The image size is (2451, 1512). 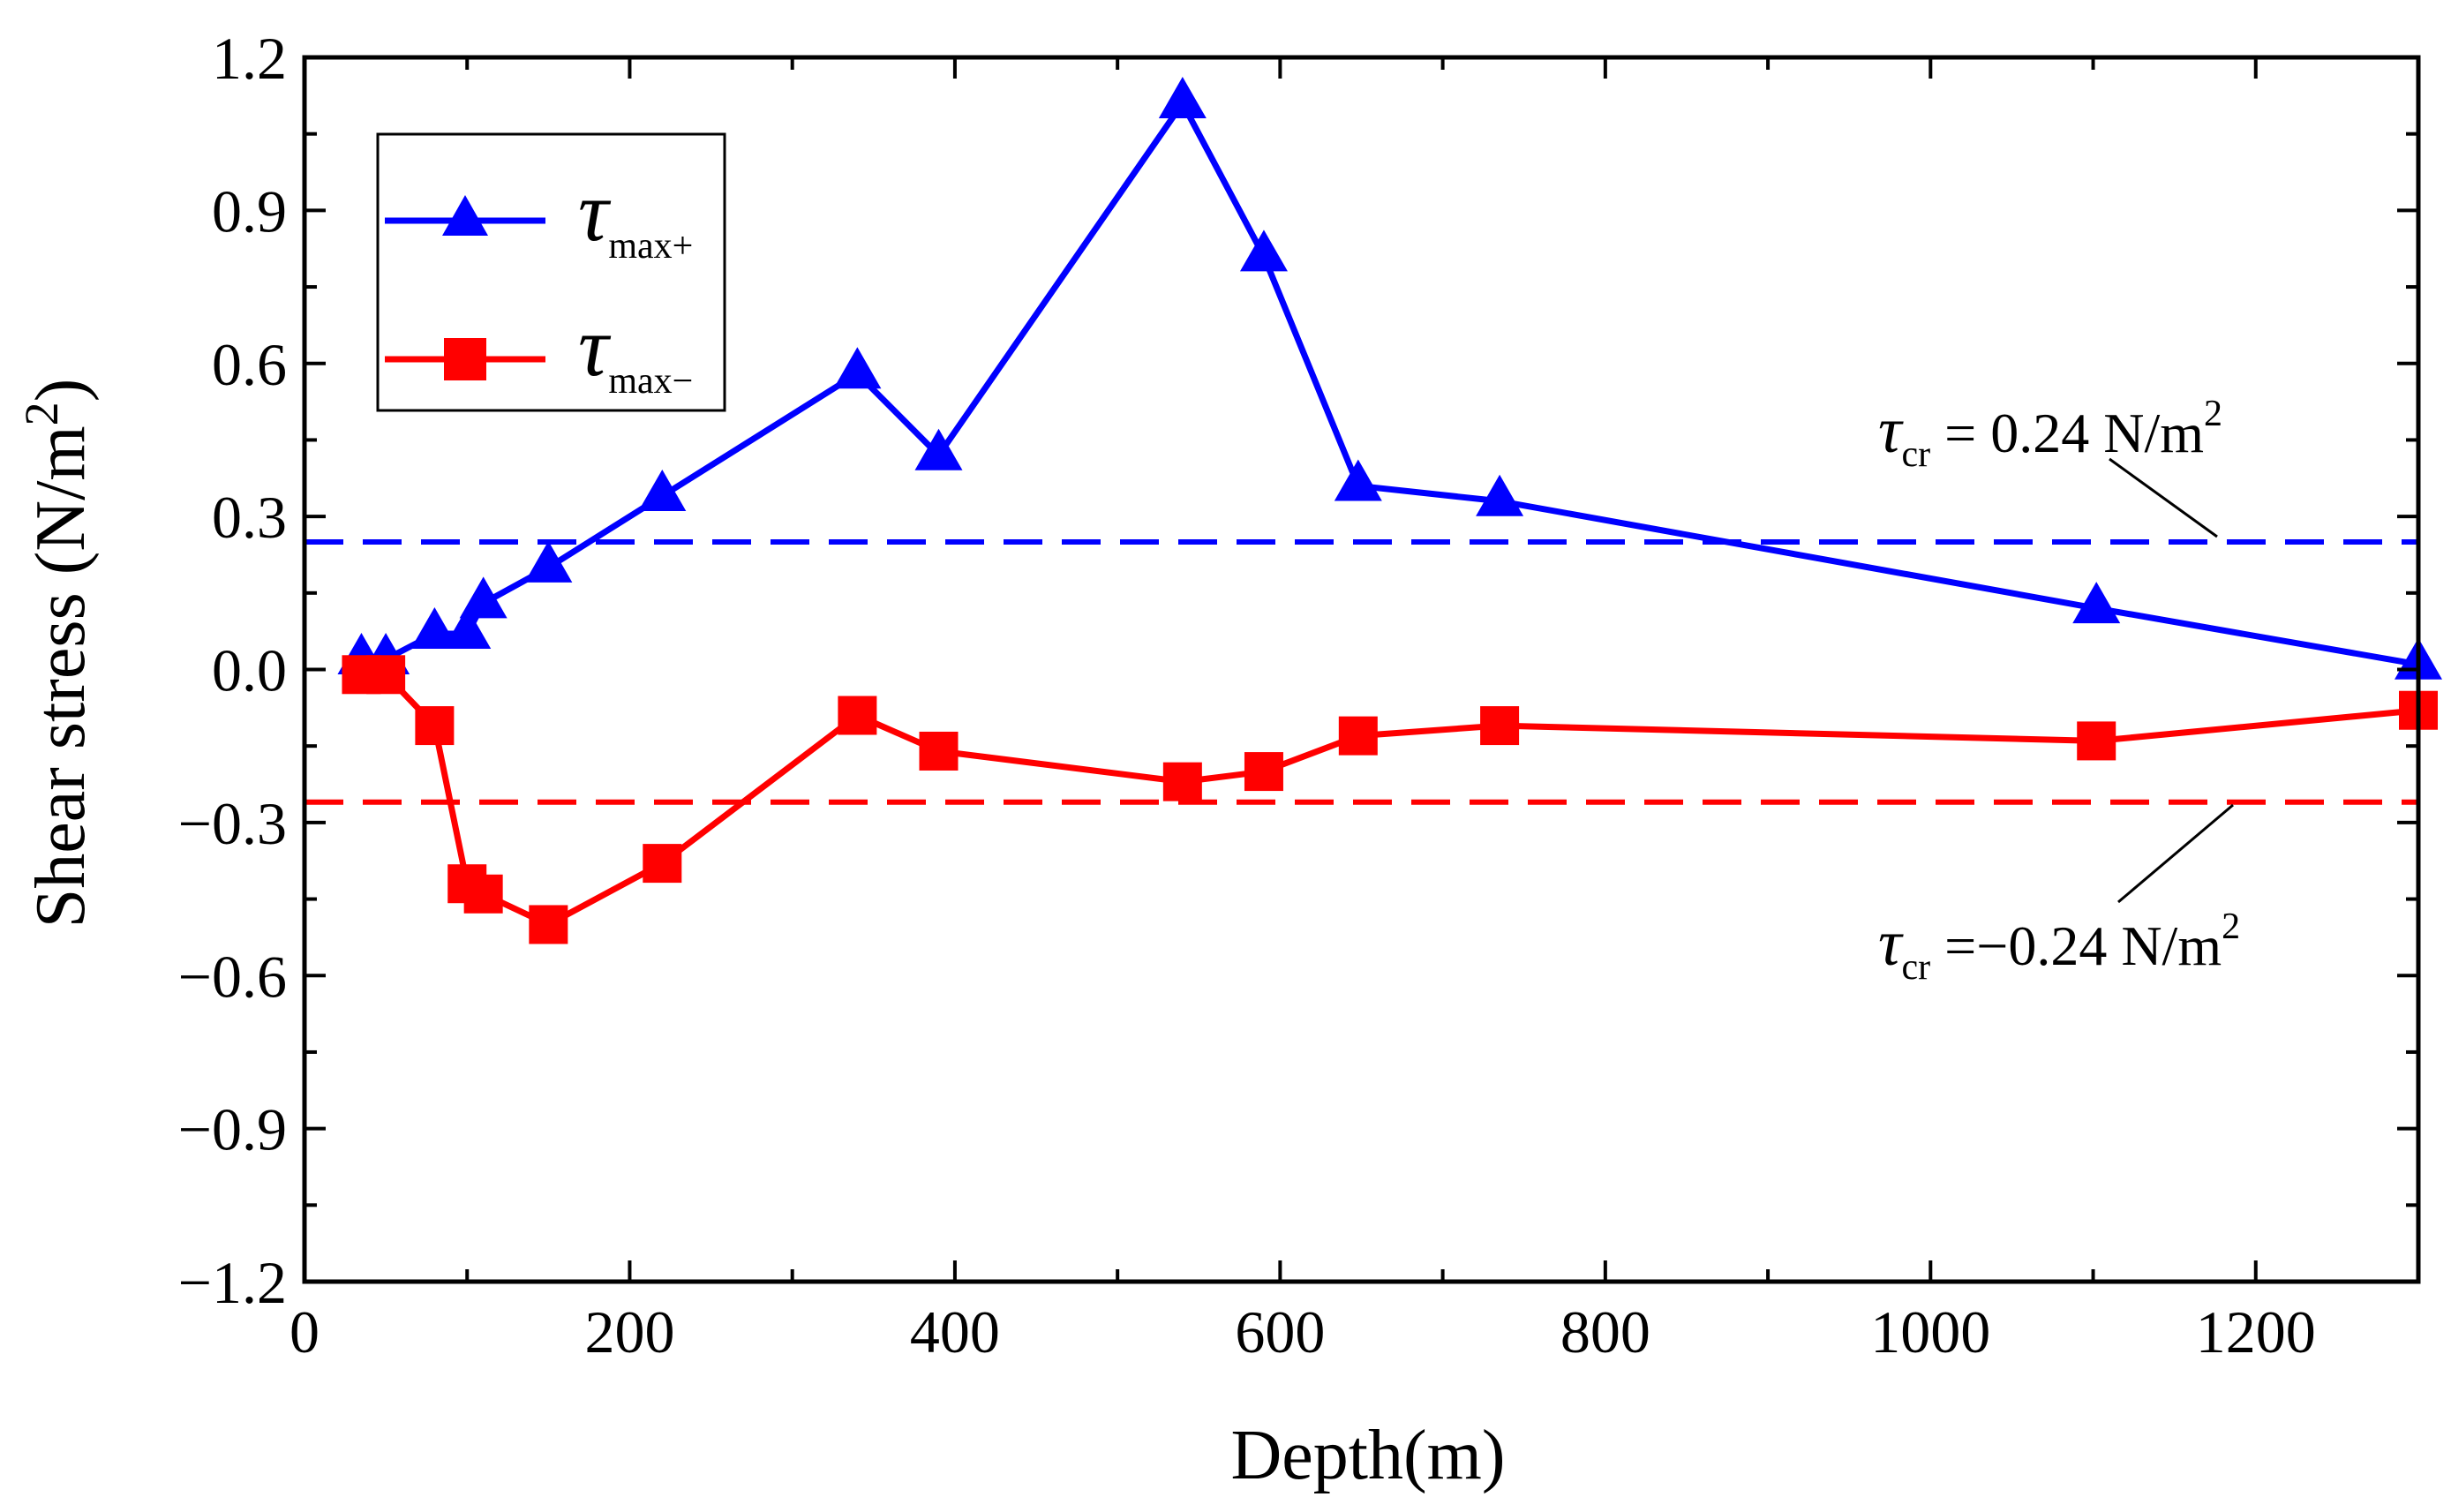 I want to click on y-tick-label: −0.9, so click(x=233, y=1129).